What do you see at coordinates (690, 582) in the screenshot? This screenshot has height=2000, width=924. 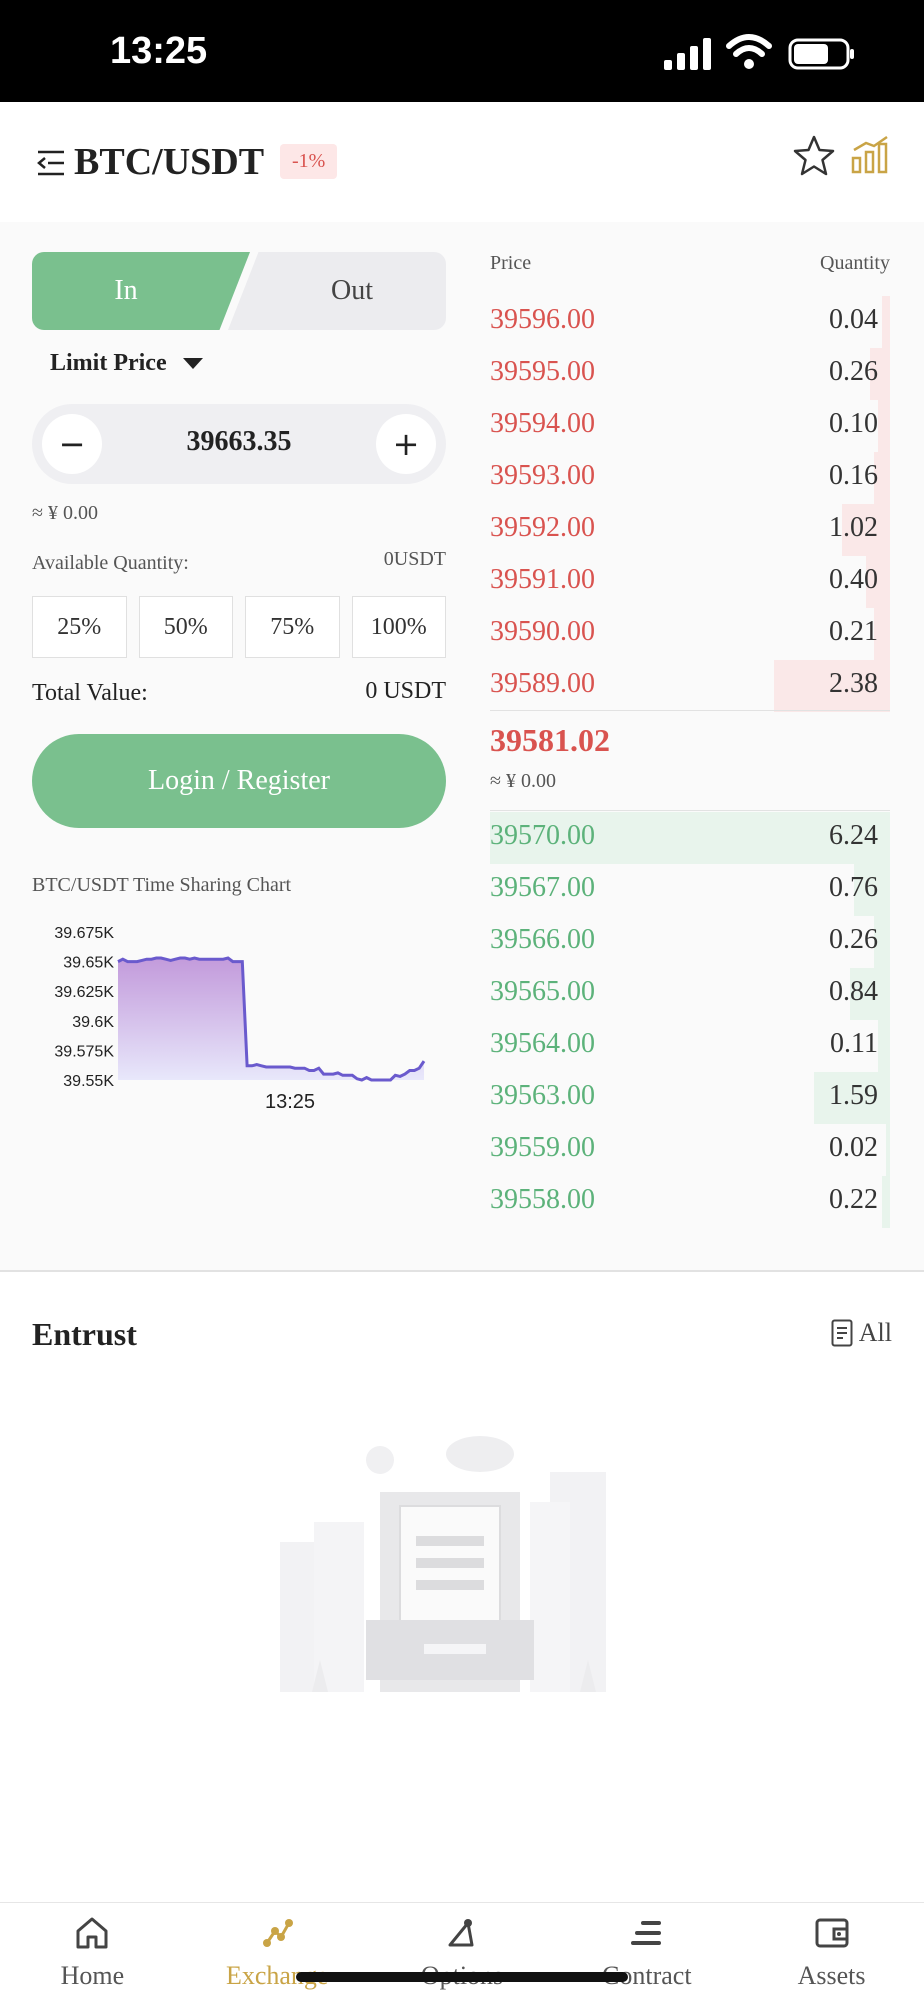 I see `ask-row: 39591.00 0.40` at bounding box center [690, 582].